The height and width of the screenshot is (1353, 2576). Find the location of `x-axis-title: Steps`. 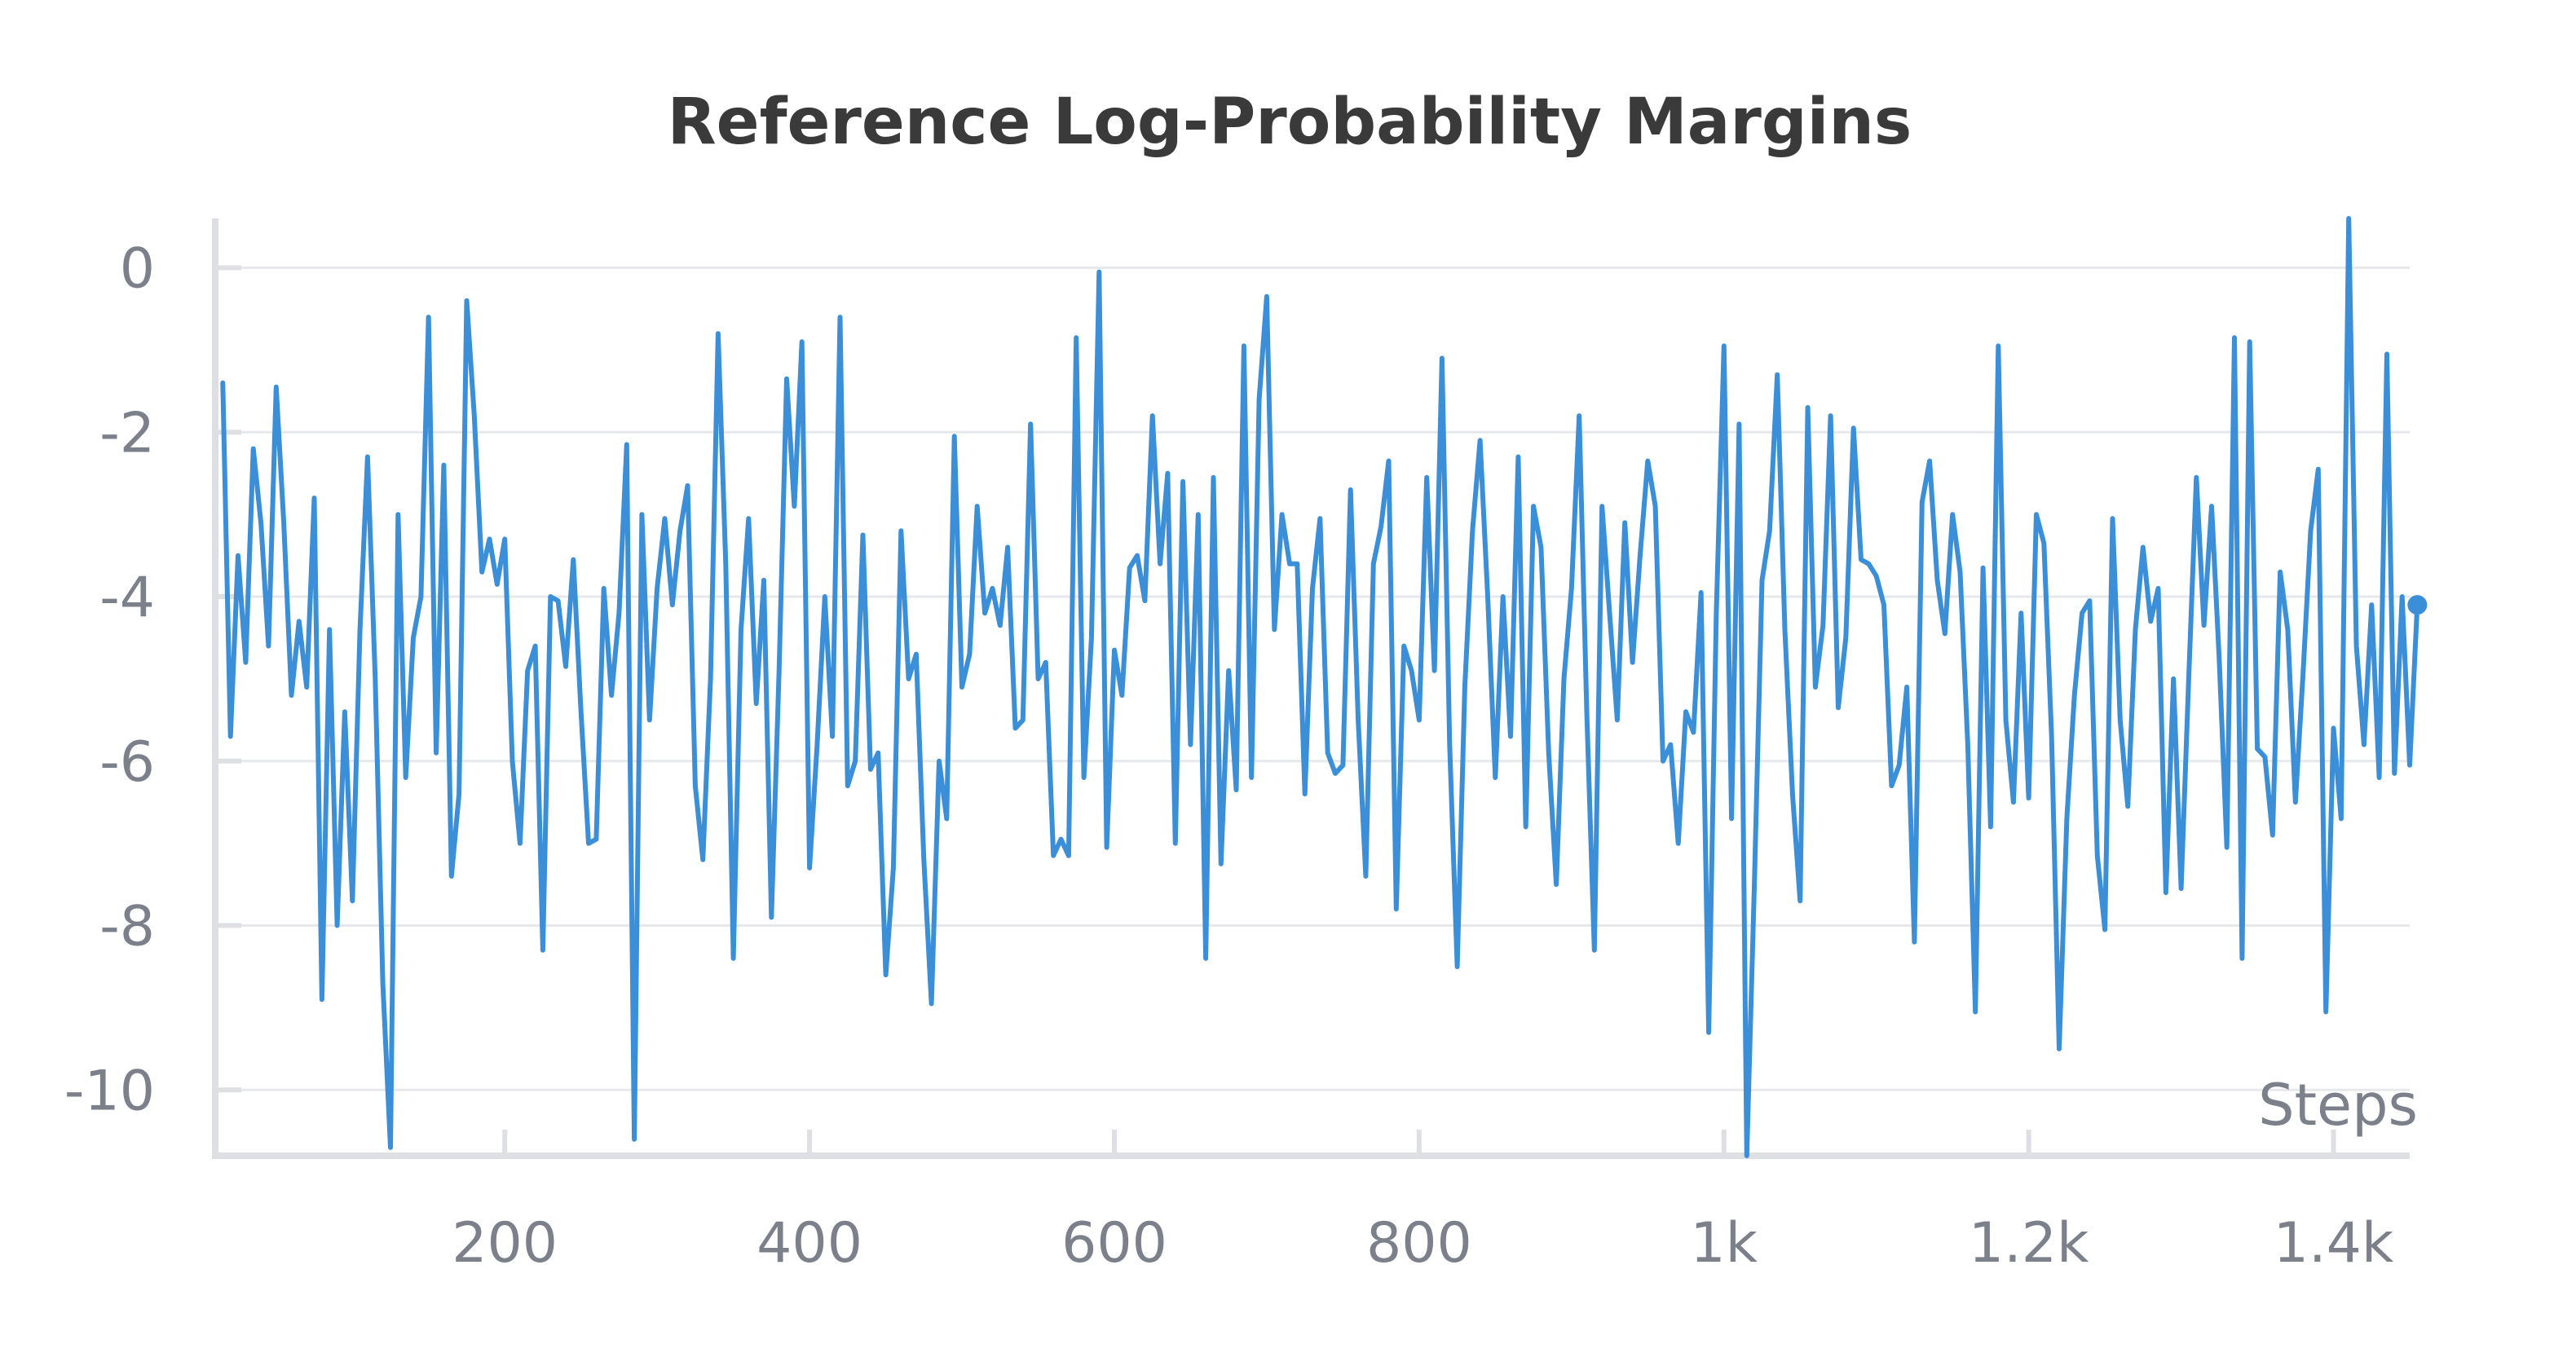

x-axis-title: Steps is located at coordinates (2338, 1105).